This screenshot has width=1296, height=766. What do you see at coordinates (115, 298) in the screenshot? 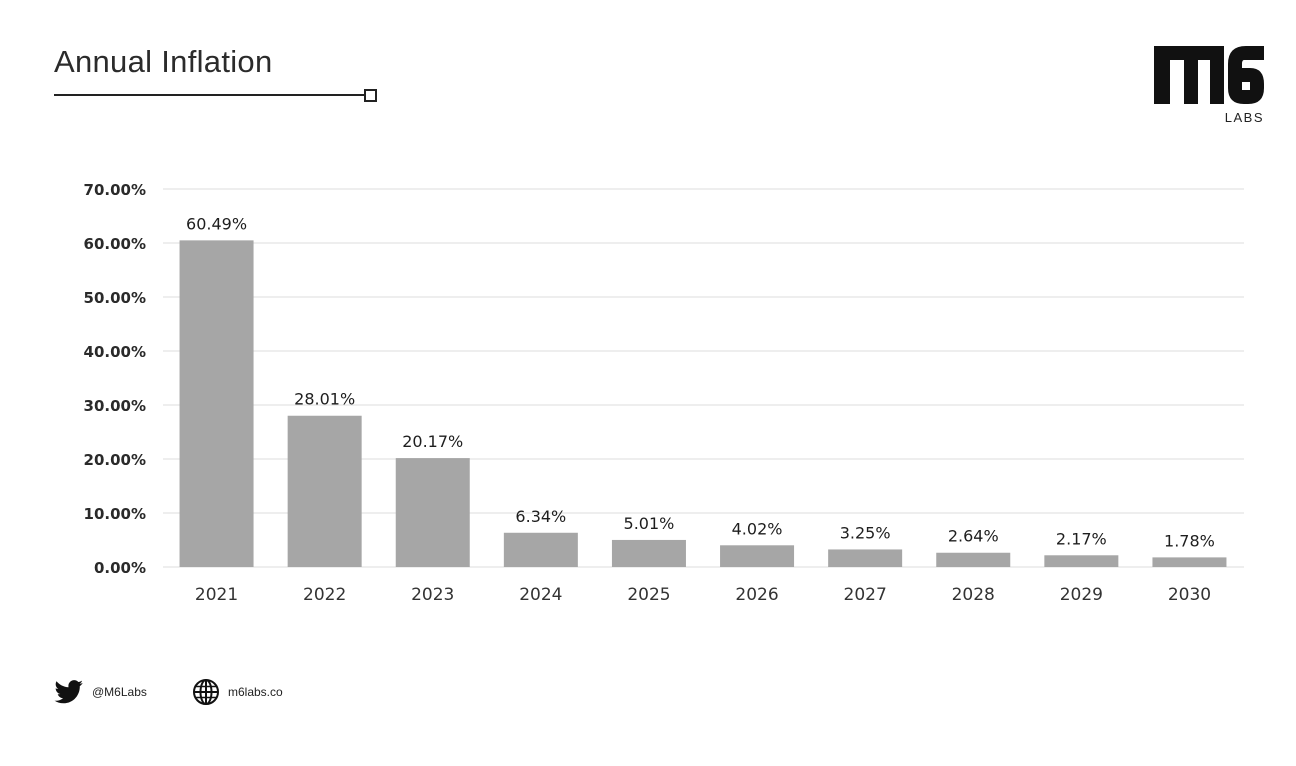
I see `y-tick-label: 50.00%` at bounding box center [115, 298].